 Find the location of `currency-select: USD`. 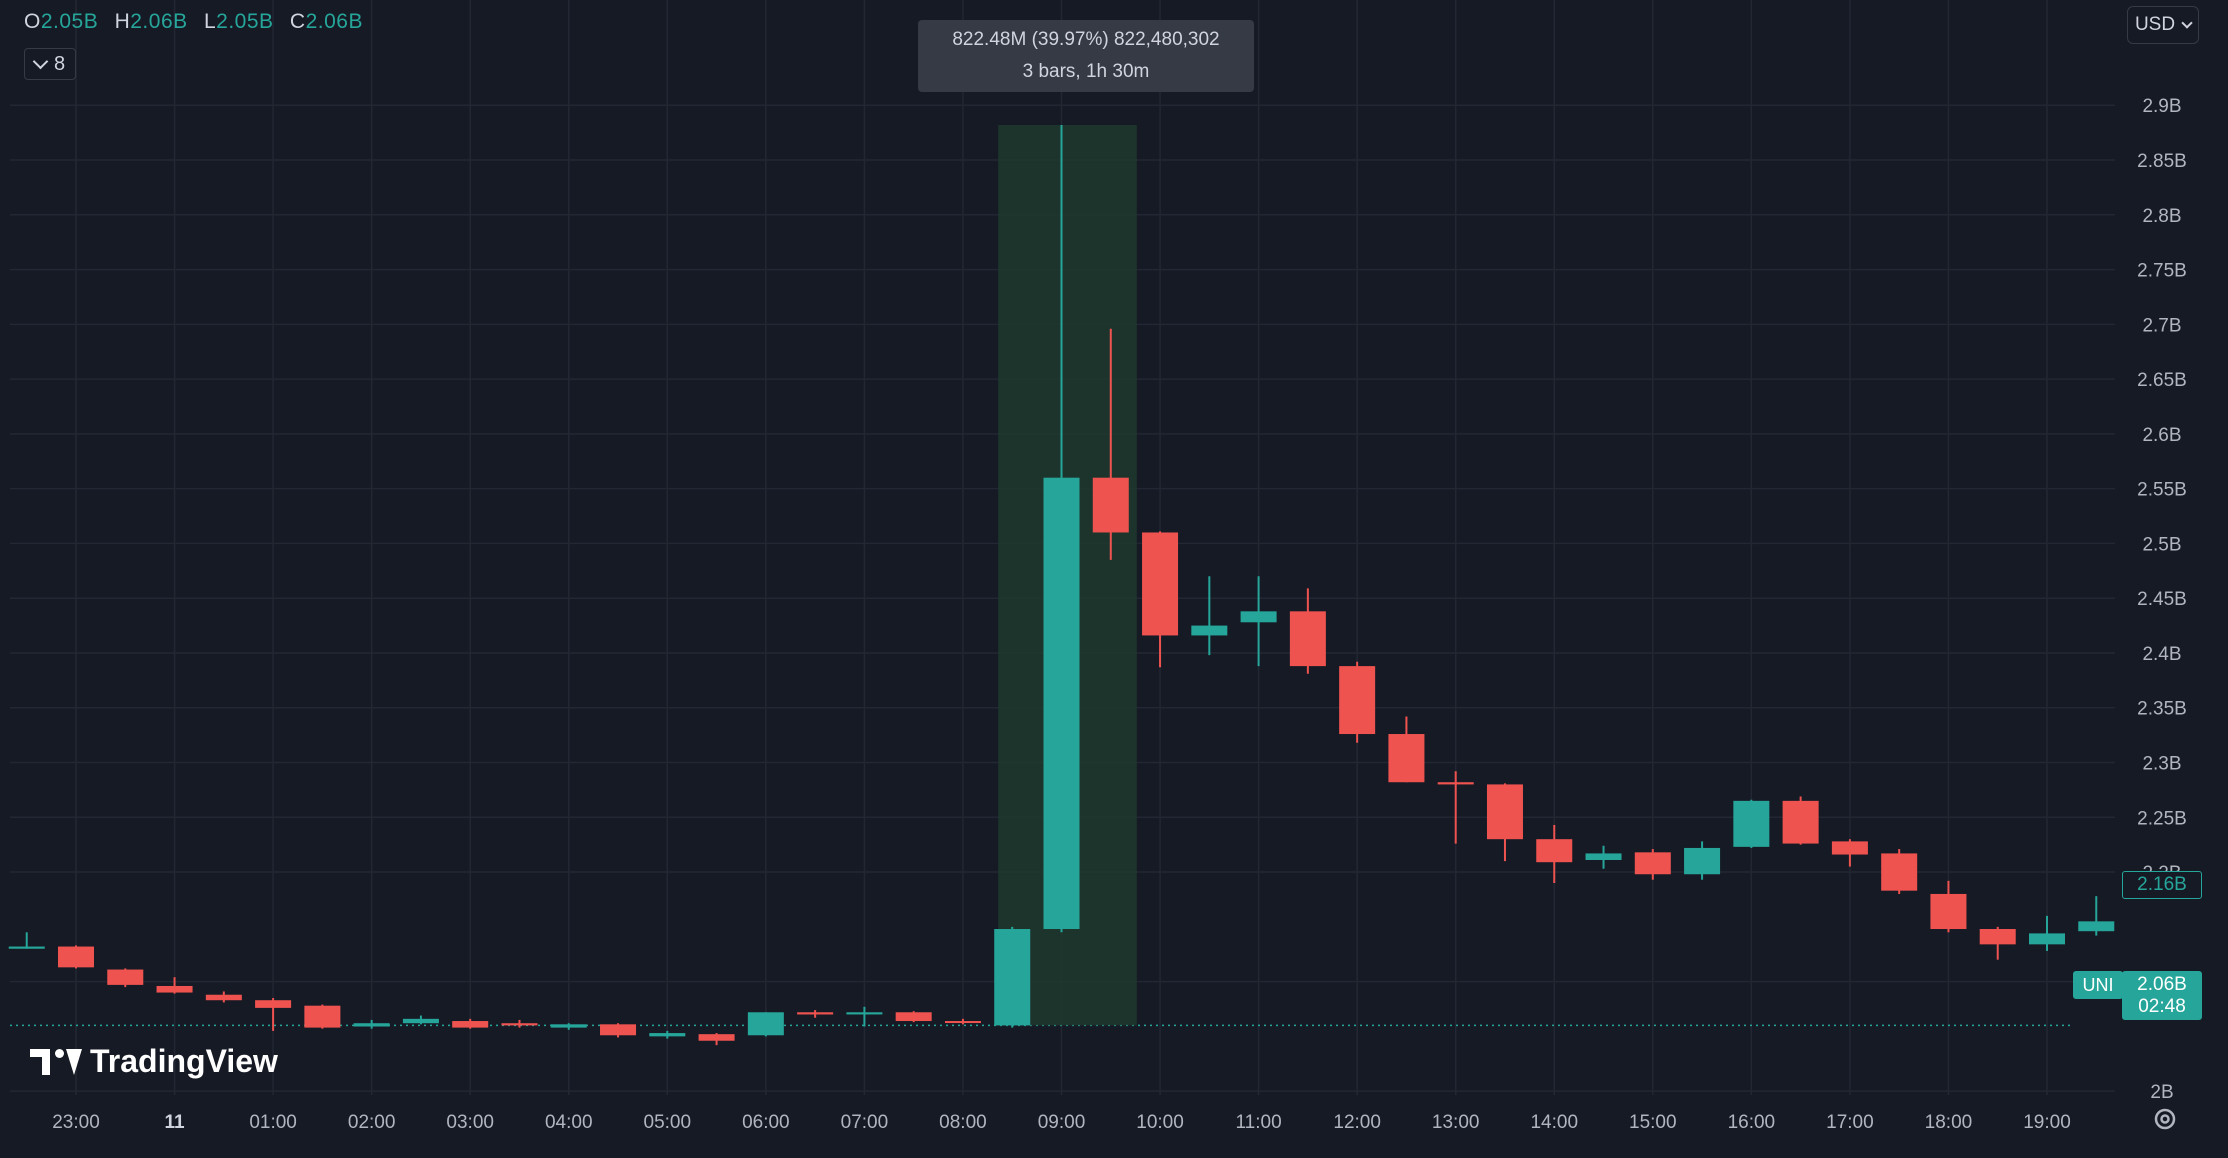

currency-select: USD is located at coordinates (2163, 25).